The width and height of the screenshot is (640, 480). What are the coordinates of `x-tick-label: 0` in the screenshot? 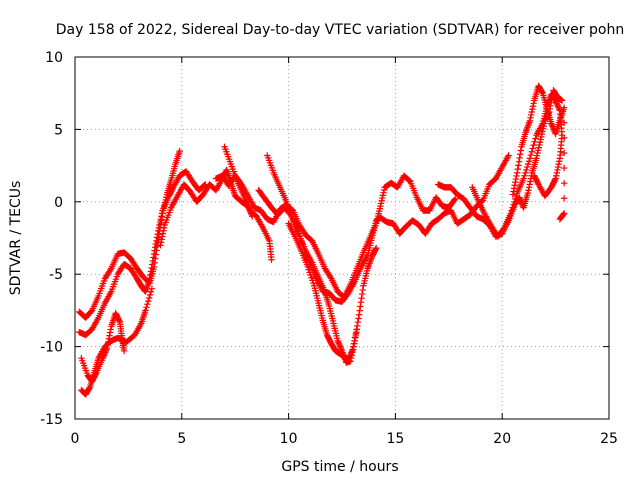 It's located at (75, 439).